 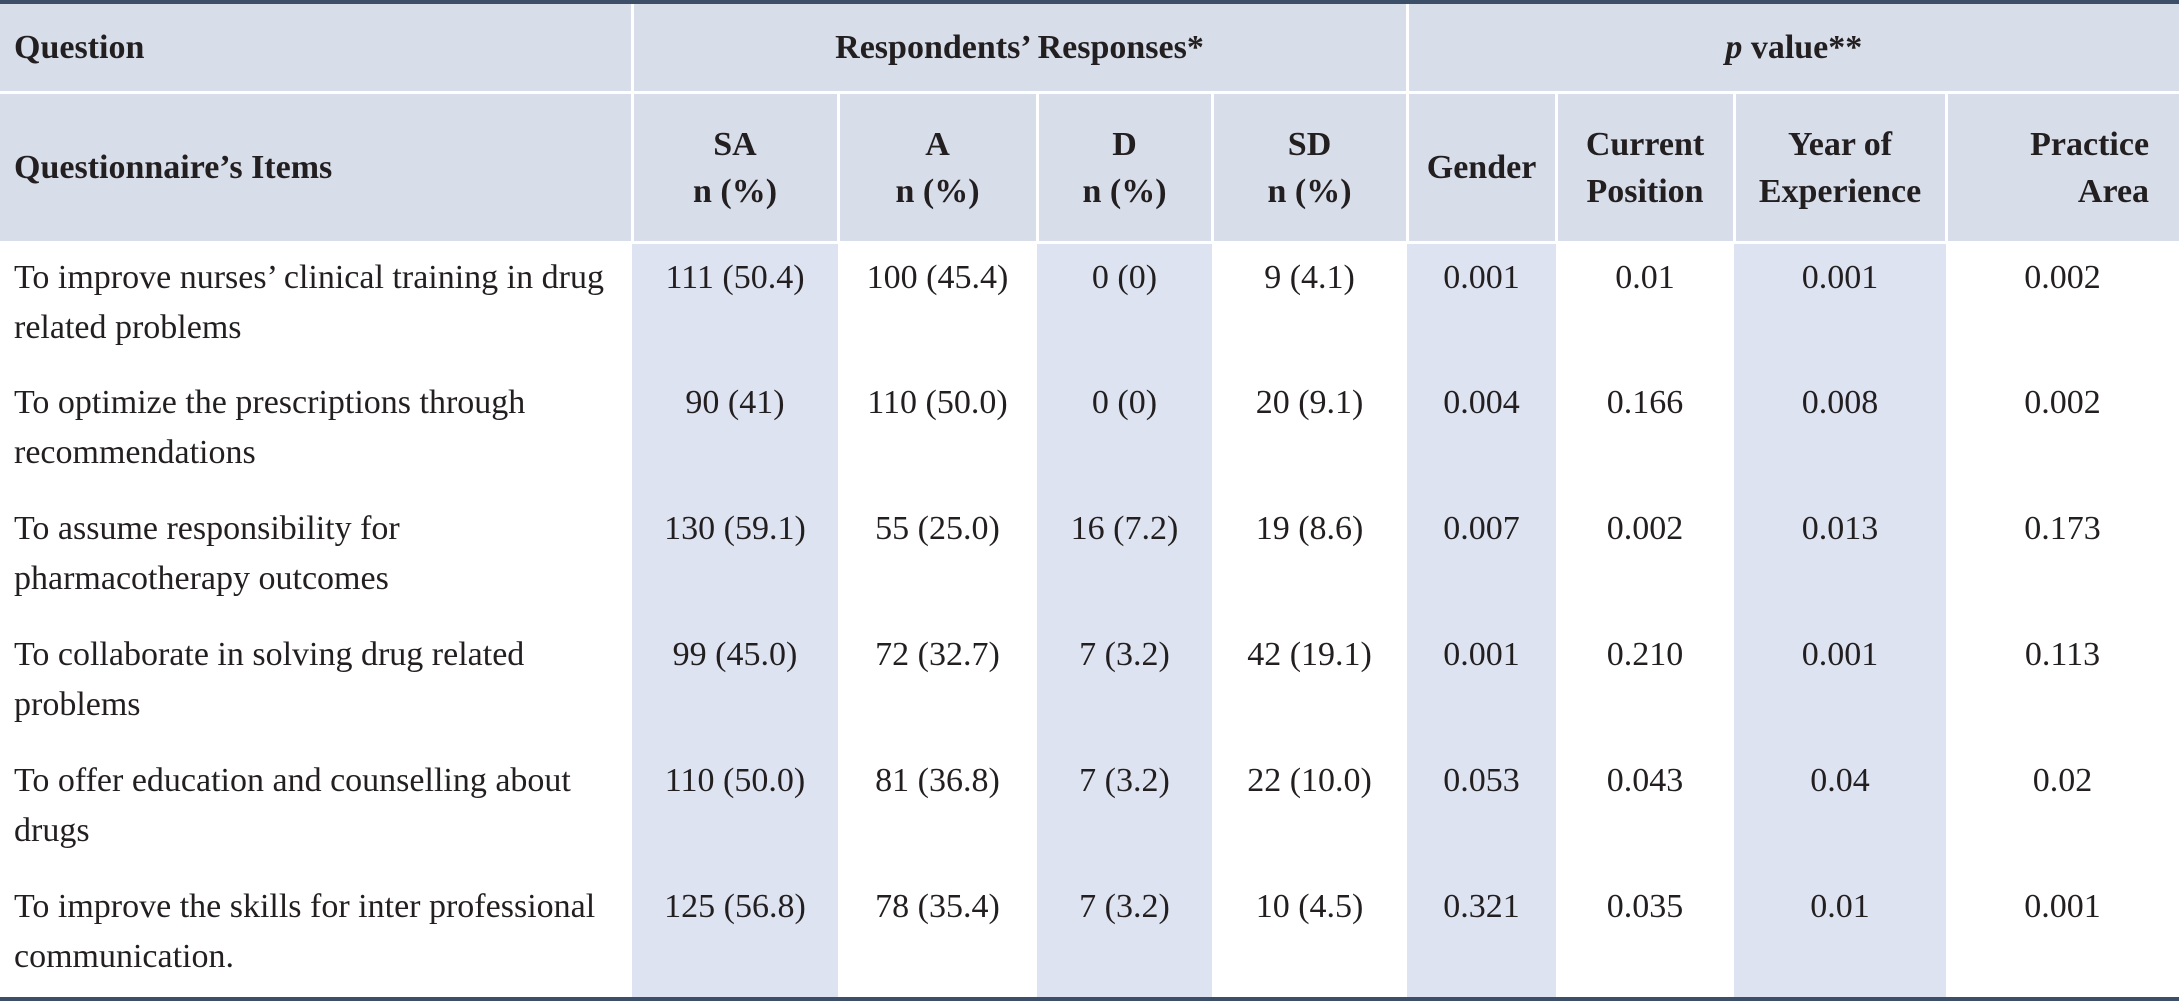 What do you see at coordinates (1645, 144) in the screenshot?
I see `header-col-position-line1: Current` at bounding box center [1645, 144].